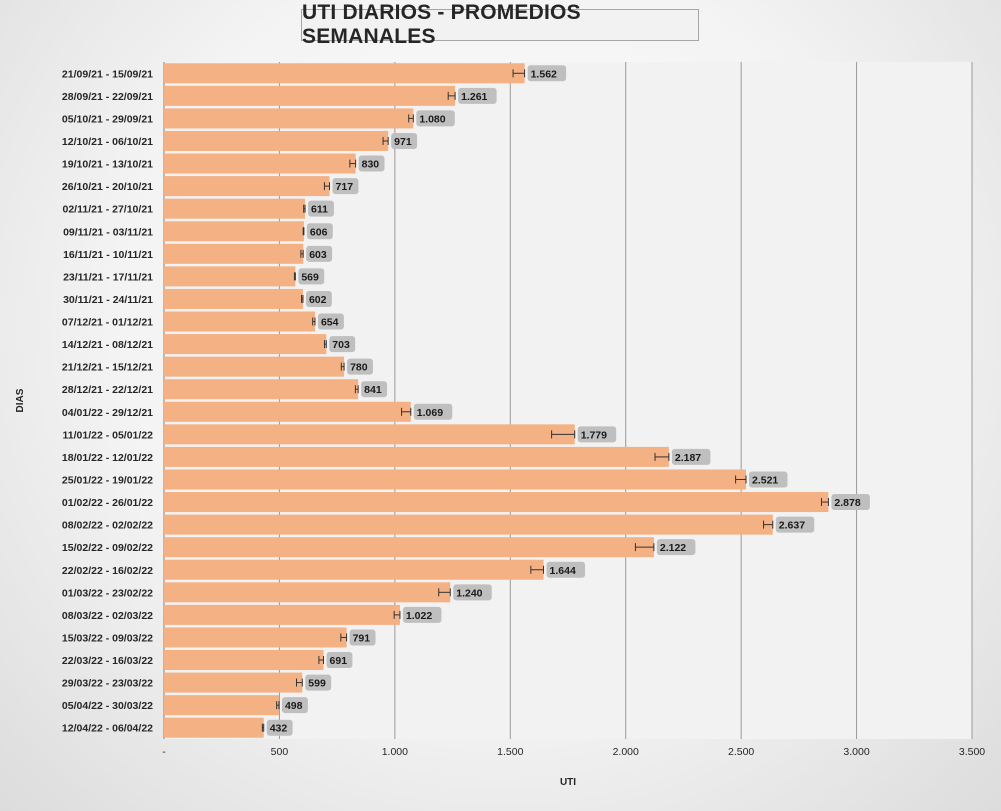 The image size is (1001, 811). I want to click on category-label: 11/01/22 - 05/01/22, so click(108, 435).